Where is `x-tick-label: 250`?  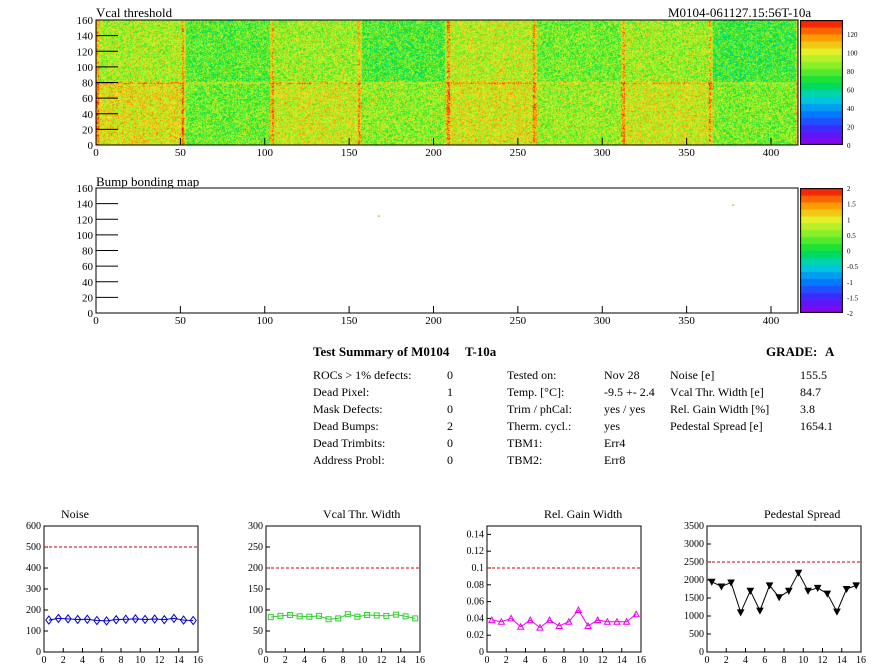
x-tick-label: 250 is located at coordinates (518, 321).